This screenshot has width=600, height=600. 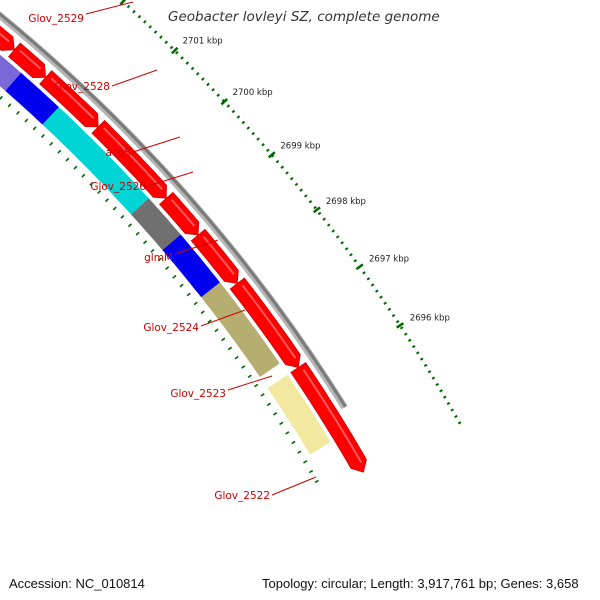 I want to click on gene-label: Glov_2523, so click(x=198, y=394).